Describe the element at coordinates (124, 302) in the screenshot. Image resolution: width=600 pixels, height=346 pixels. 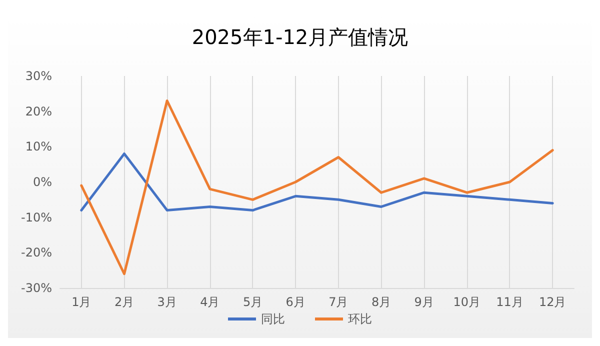
I see `x-tick-label: 2月` at that location.